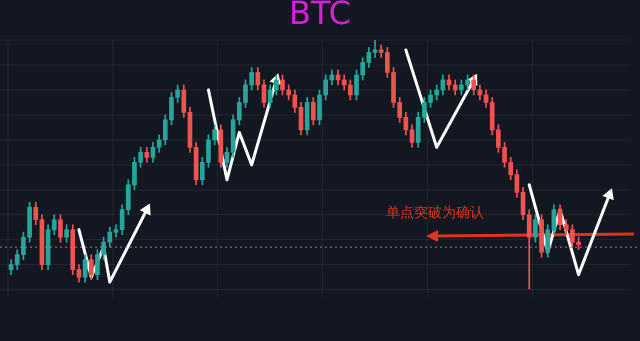 This screenshot has height=341, width=640. I want to click on annotation: 单点突破为确认, so click(435, 213).